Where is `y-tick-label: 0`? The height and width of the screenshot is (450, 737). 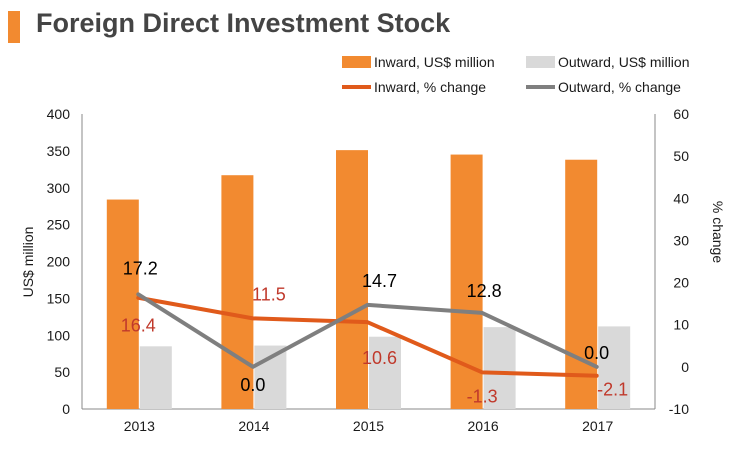 y-tick-label: 0 is located at coordinates (66, 409).